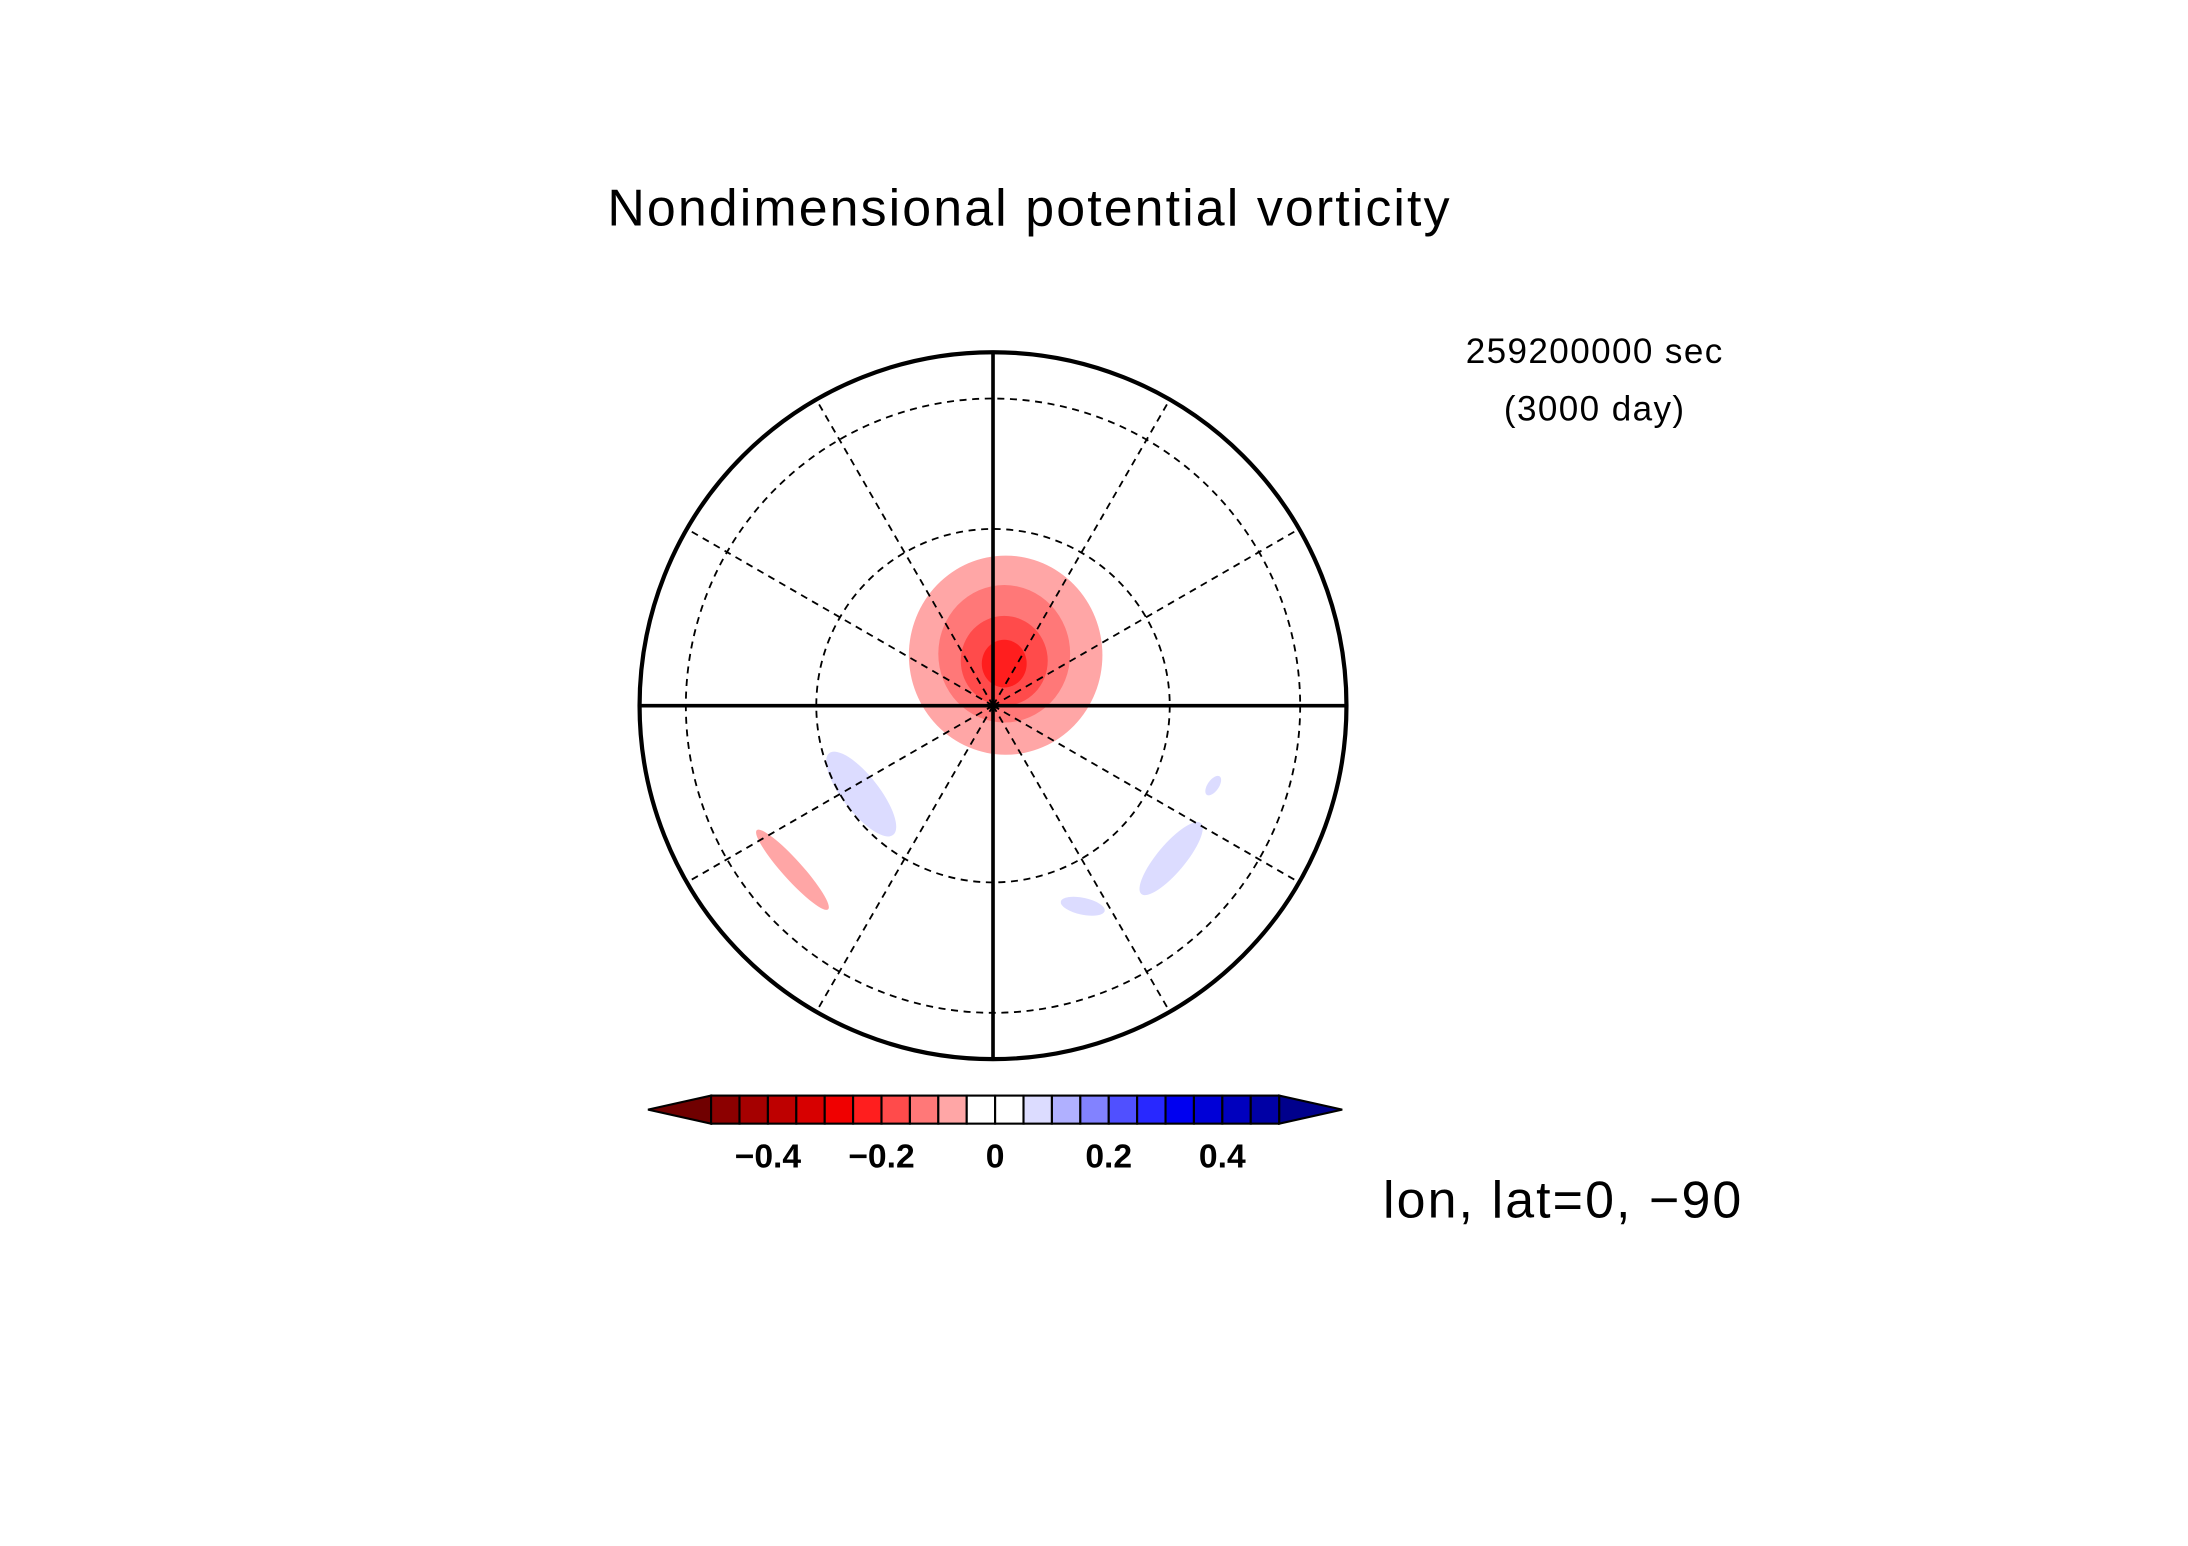 The image size is (2188, 1546). Describe the element at coordinates (881, 1157) in the screenshot. I see `colorbar-tick-label: −0.2` at that location.